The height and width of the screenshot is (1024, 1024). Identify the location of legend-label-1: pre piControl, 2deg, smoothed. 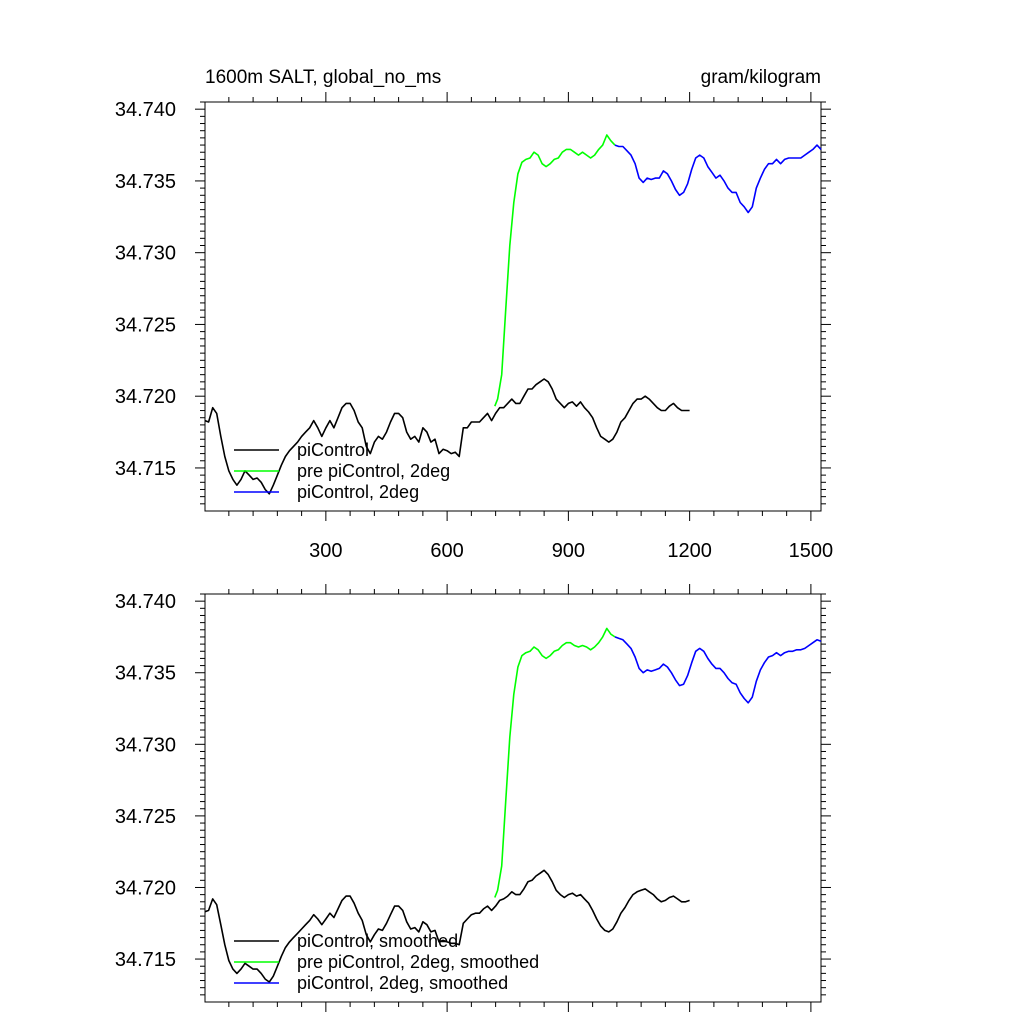
(418, 962).